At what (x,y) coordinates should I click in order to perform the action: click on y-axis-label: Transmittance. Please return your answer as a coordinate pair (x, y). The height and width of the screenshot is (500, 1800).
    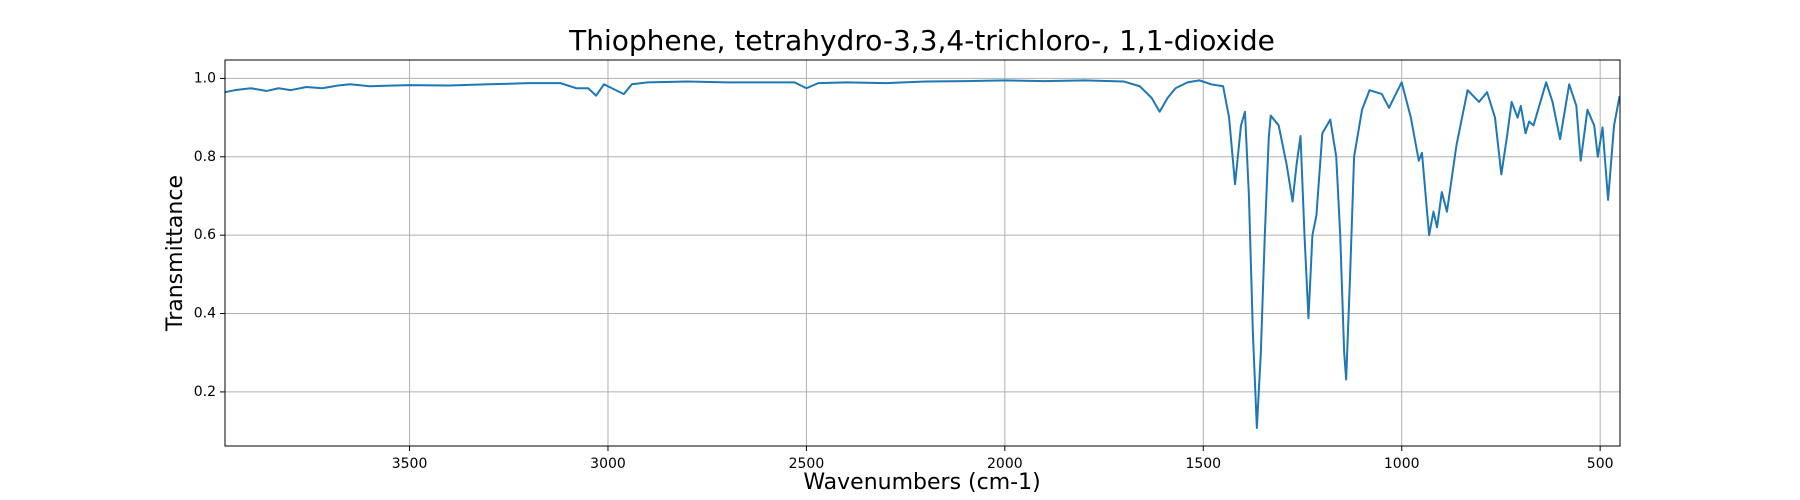
    Looking at the image, I should click on (175, 253).